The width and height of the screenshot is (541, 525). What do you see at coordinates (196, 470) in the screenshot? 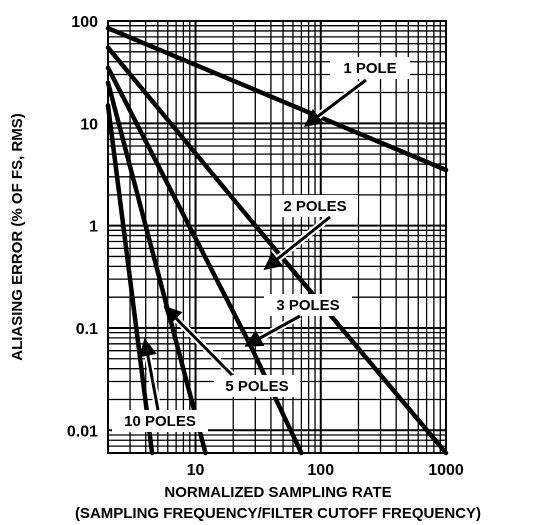
I see `x-tick-label: 10` at bounding box center [196, 470].